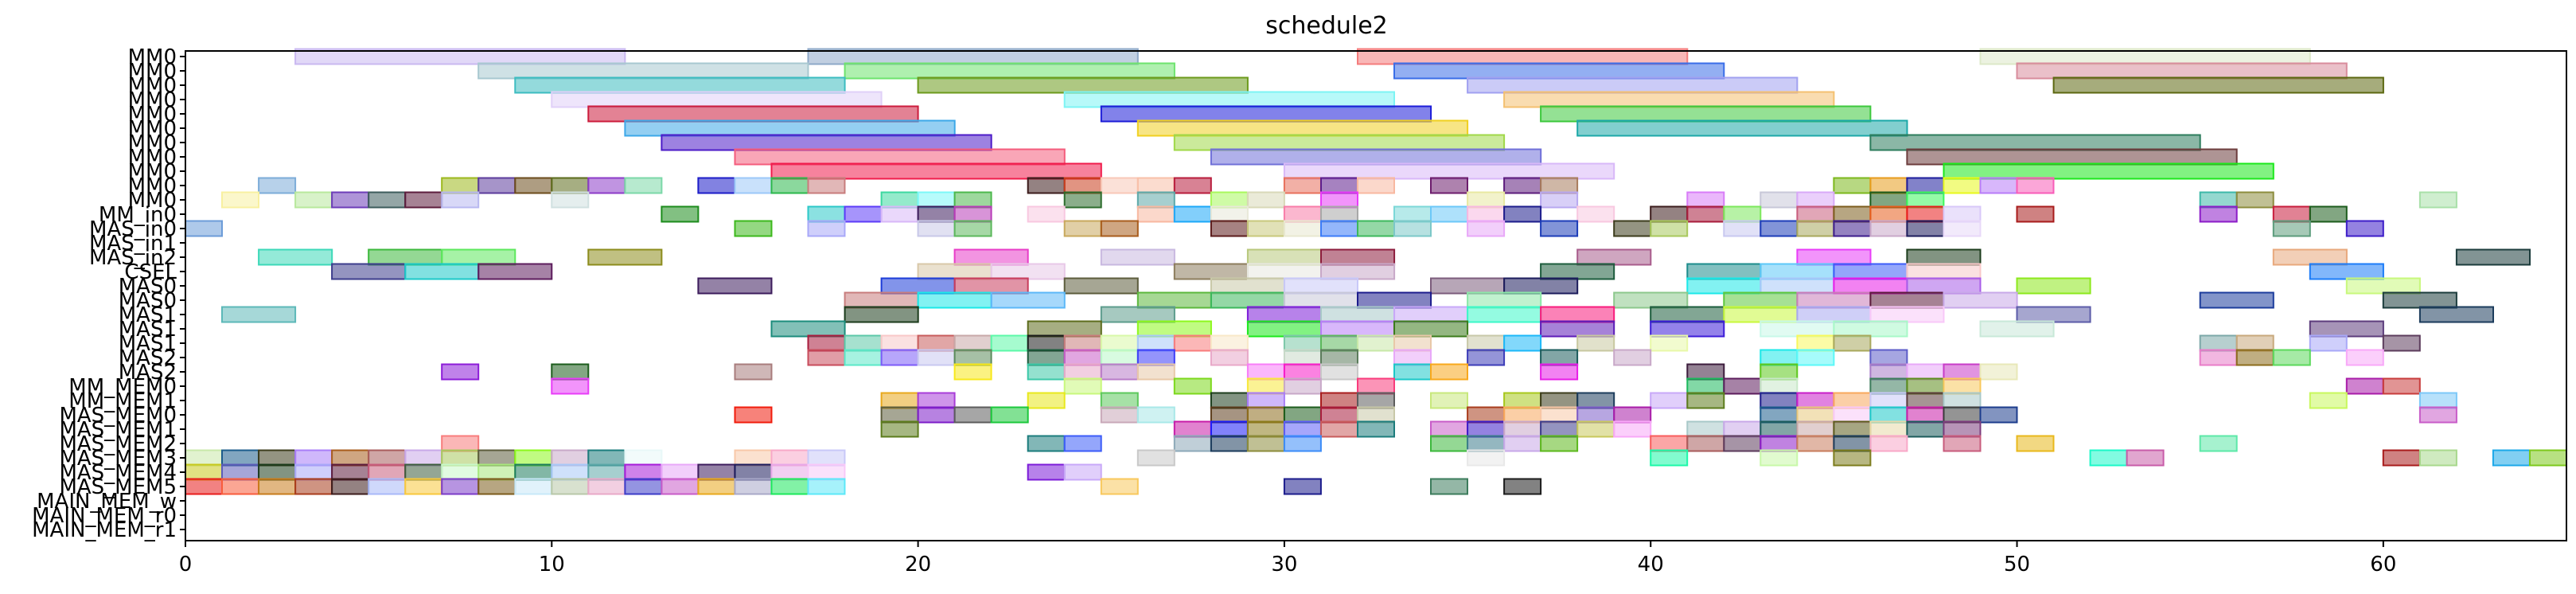 The height and width of the screenshot is (594, 2576). What do you see at coordinates (150, 272) in the screenshot?
I see `y-tick-label: CSEL` at bounding box center [150, 272].